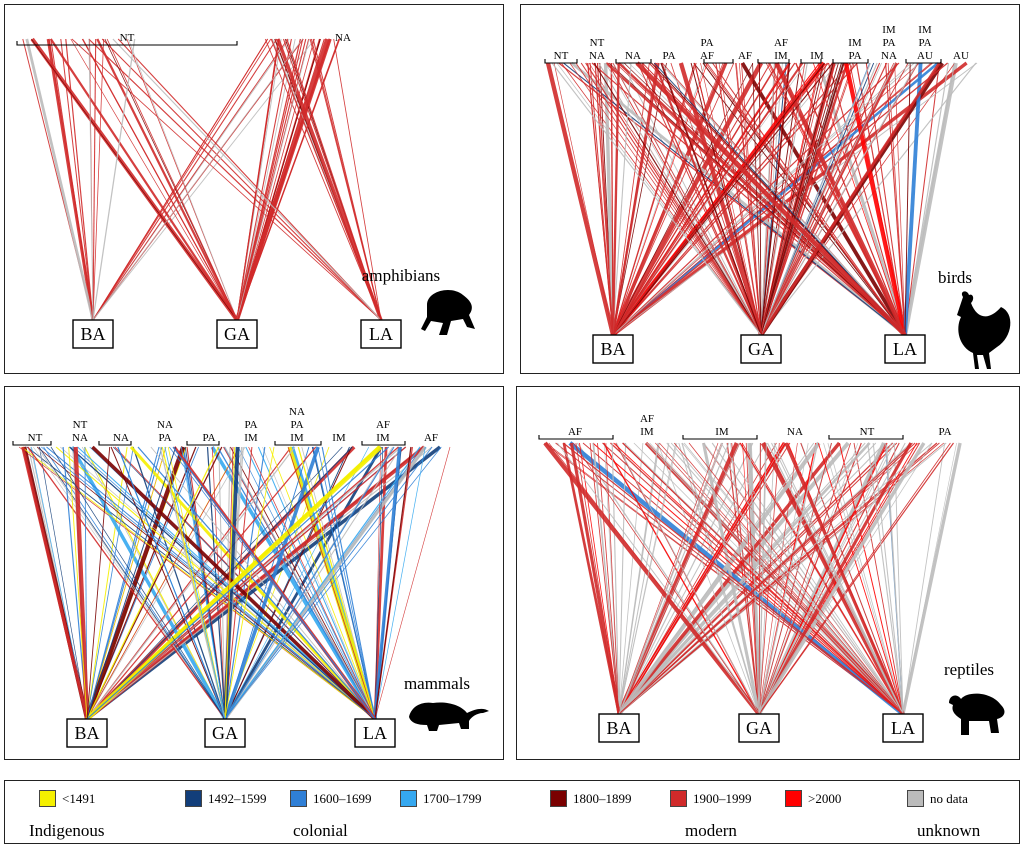 This screenshot has width=1024, height=847. I want to click on site-label: LA, so click(381, 334).